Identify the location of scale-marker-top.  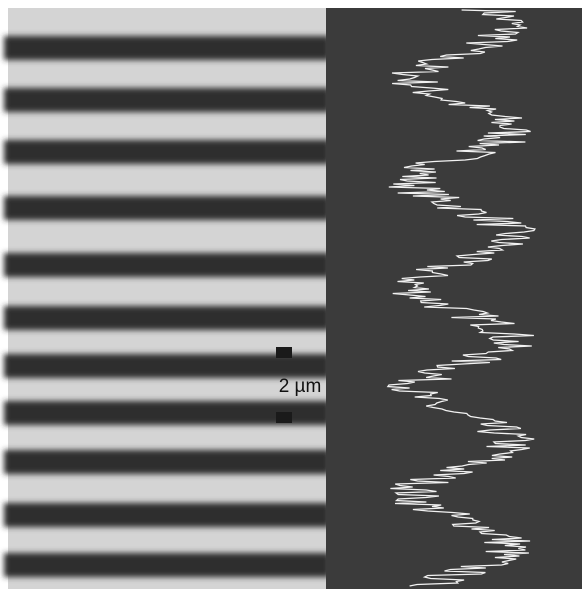
(284, 352).